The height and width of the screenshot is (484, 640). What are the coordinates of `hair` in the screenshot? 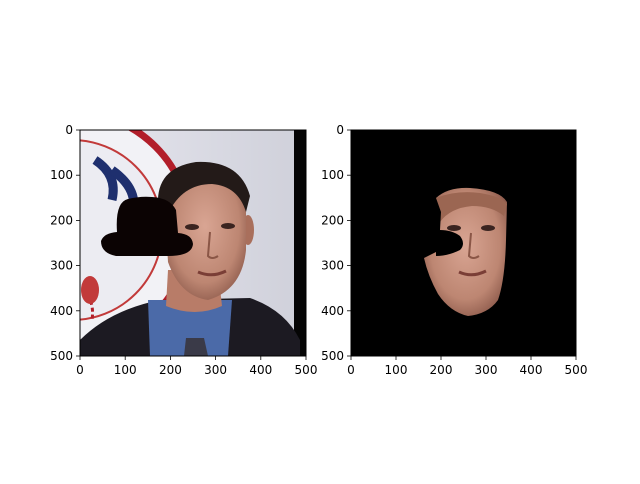 It's located at (203, 187).